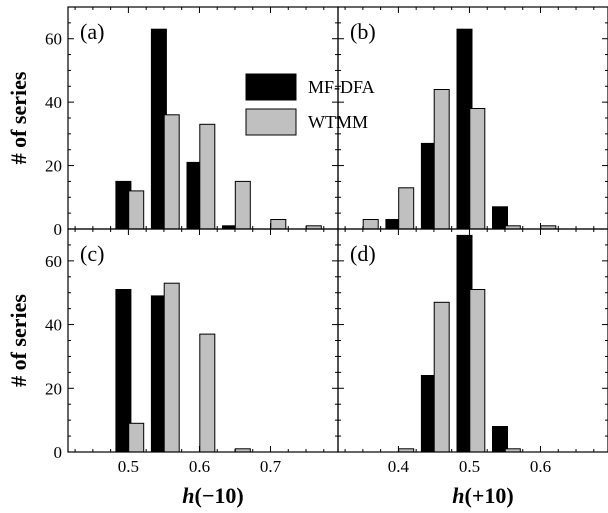  I want to click on panel-label: (d), so click(363, 253).